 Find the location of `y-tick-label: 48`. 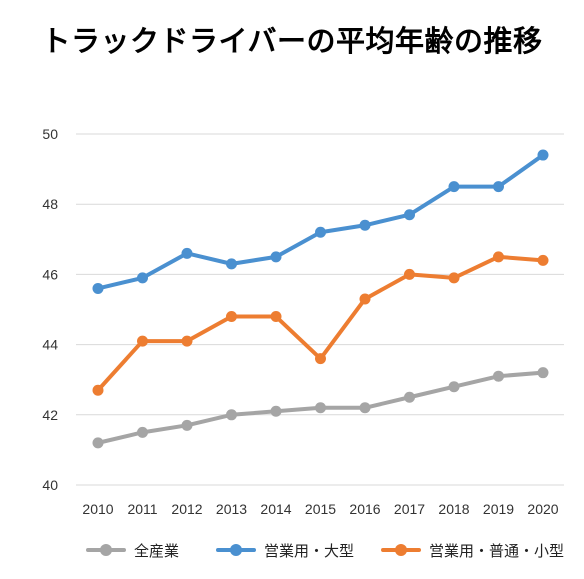

y-tick-label: 48 is located at coordinates (50, 204).